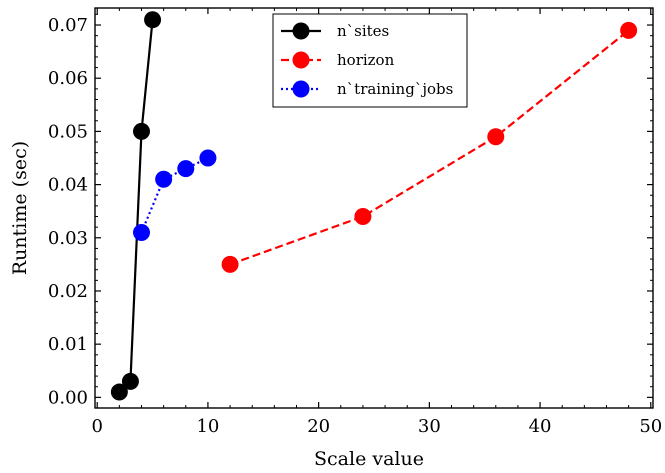 This screenshot has width=665, height=473. What do you see at coordinates (363, 31) in the screenshot?
I see `legend-label: n`sites` at bounding box center [363, 31].